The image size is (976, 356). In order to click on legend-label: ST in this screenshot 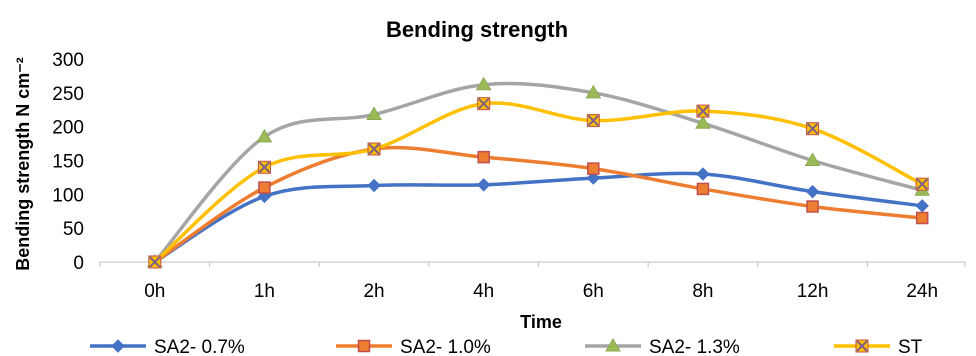, I will do `click(910, 346)`.